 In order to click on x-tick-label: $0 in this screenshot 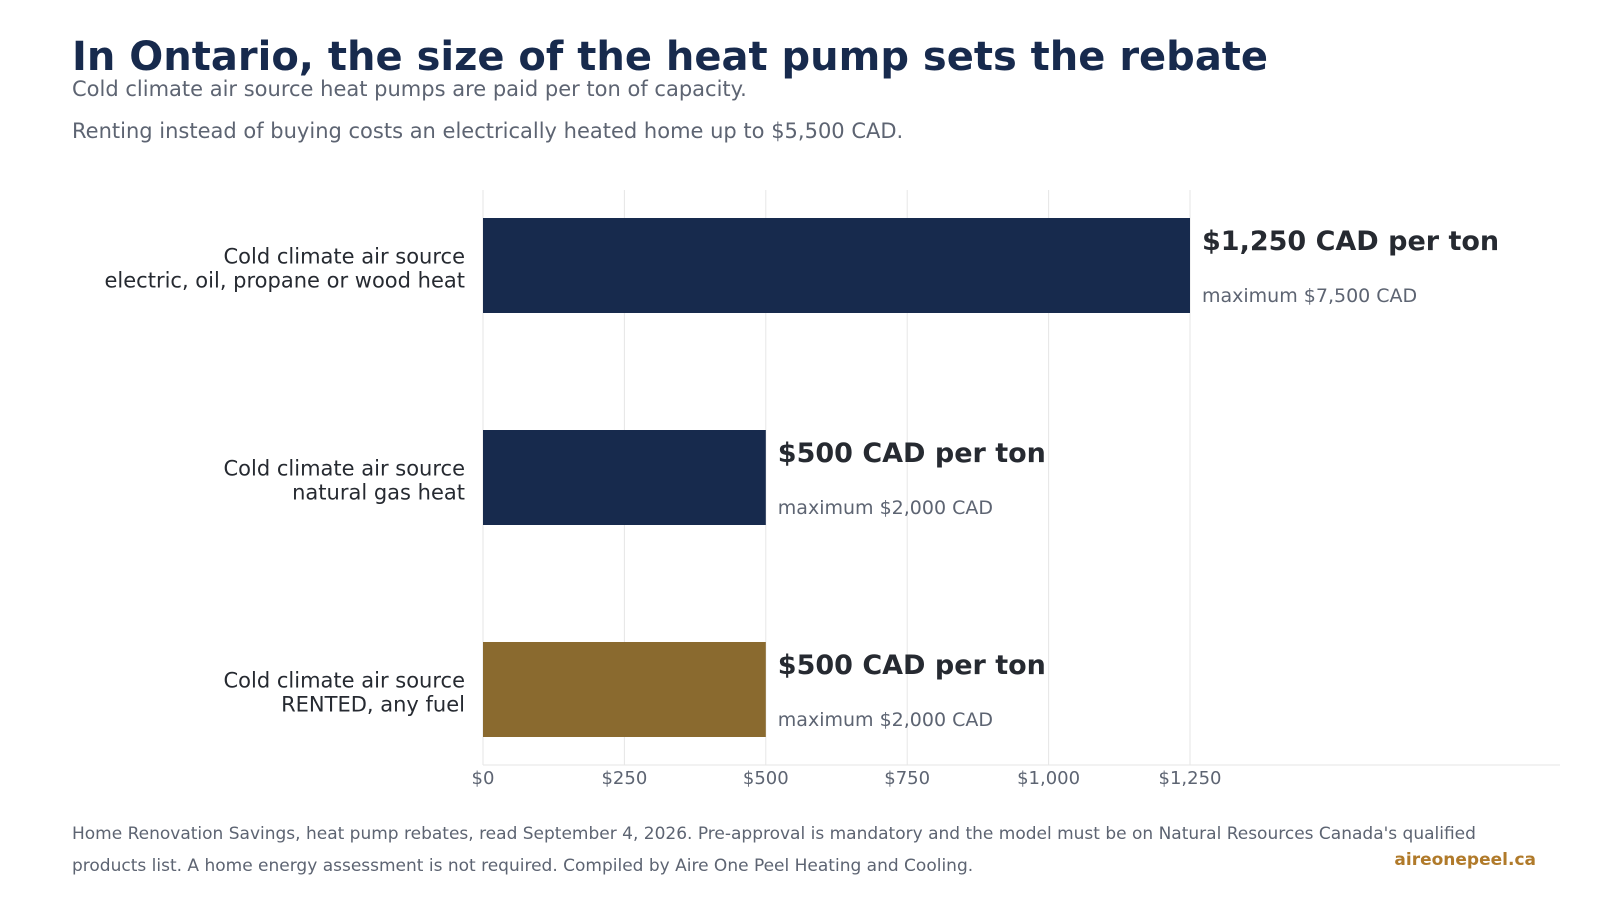, I will do `click(483, 778)`.